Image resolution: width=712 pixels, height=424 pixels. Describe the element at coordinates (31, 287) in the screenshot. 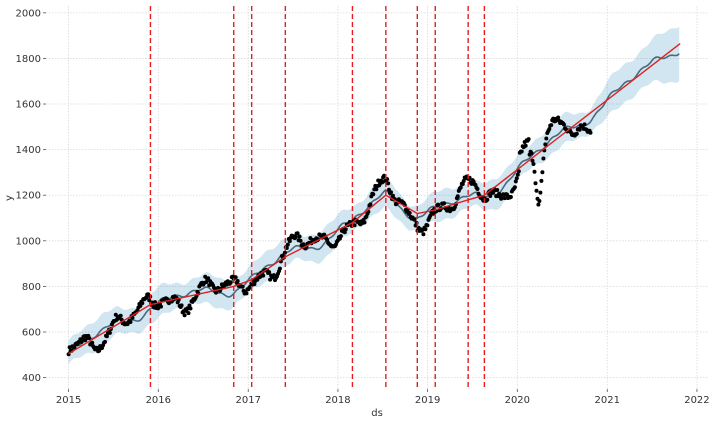

I see `y-tick-label: 800` at that location.